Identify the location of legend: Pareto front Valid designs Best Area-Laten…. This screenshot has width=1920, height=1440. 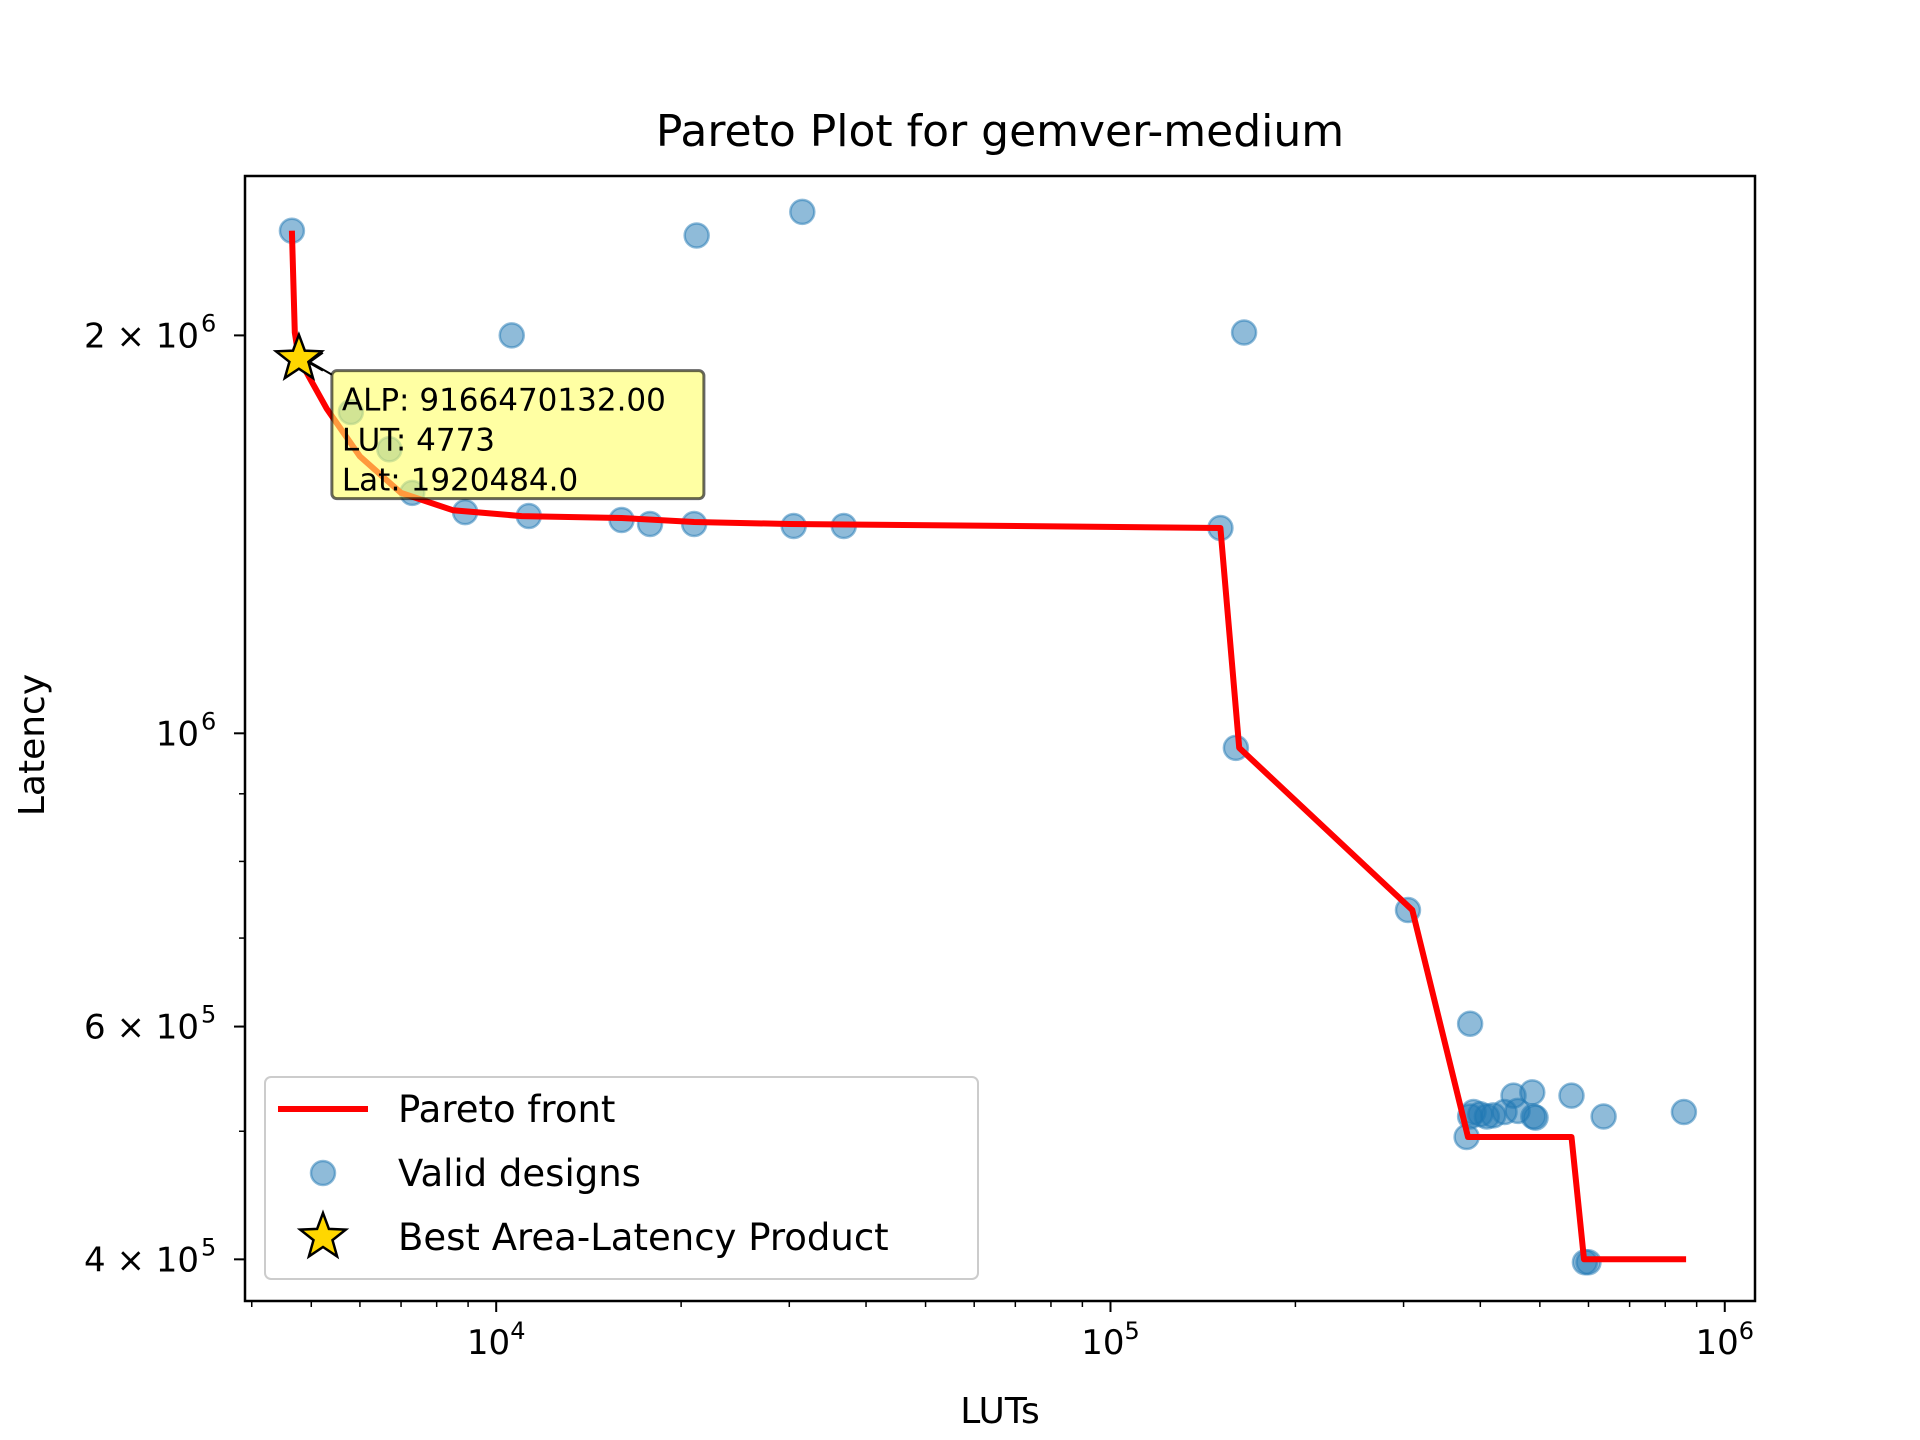
(621, 1178).